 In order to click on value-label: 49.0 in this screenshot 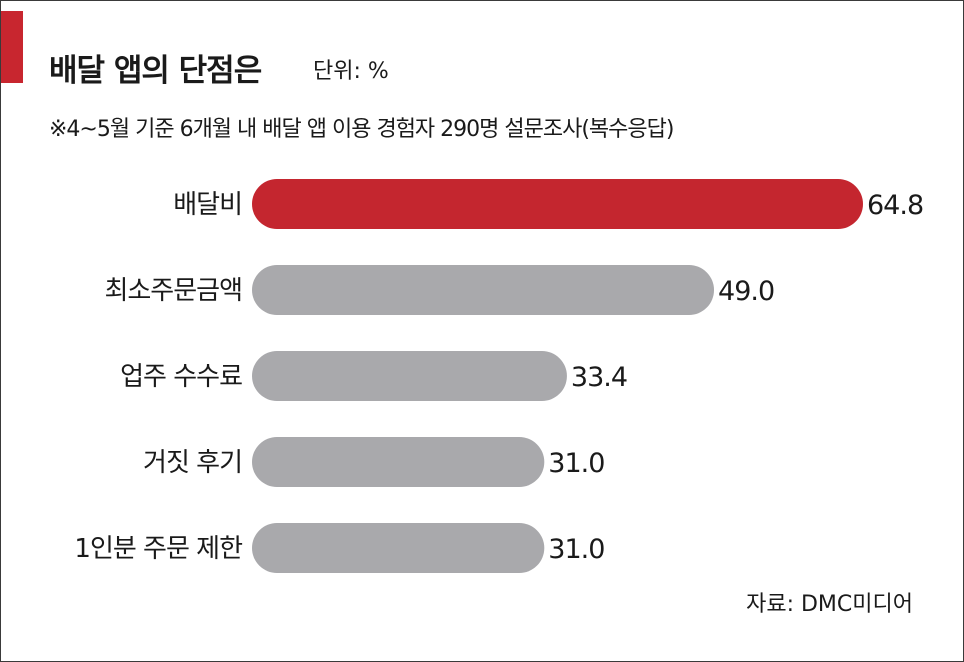, I will do `click(746, 291)`.